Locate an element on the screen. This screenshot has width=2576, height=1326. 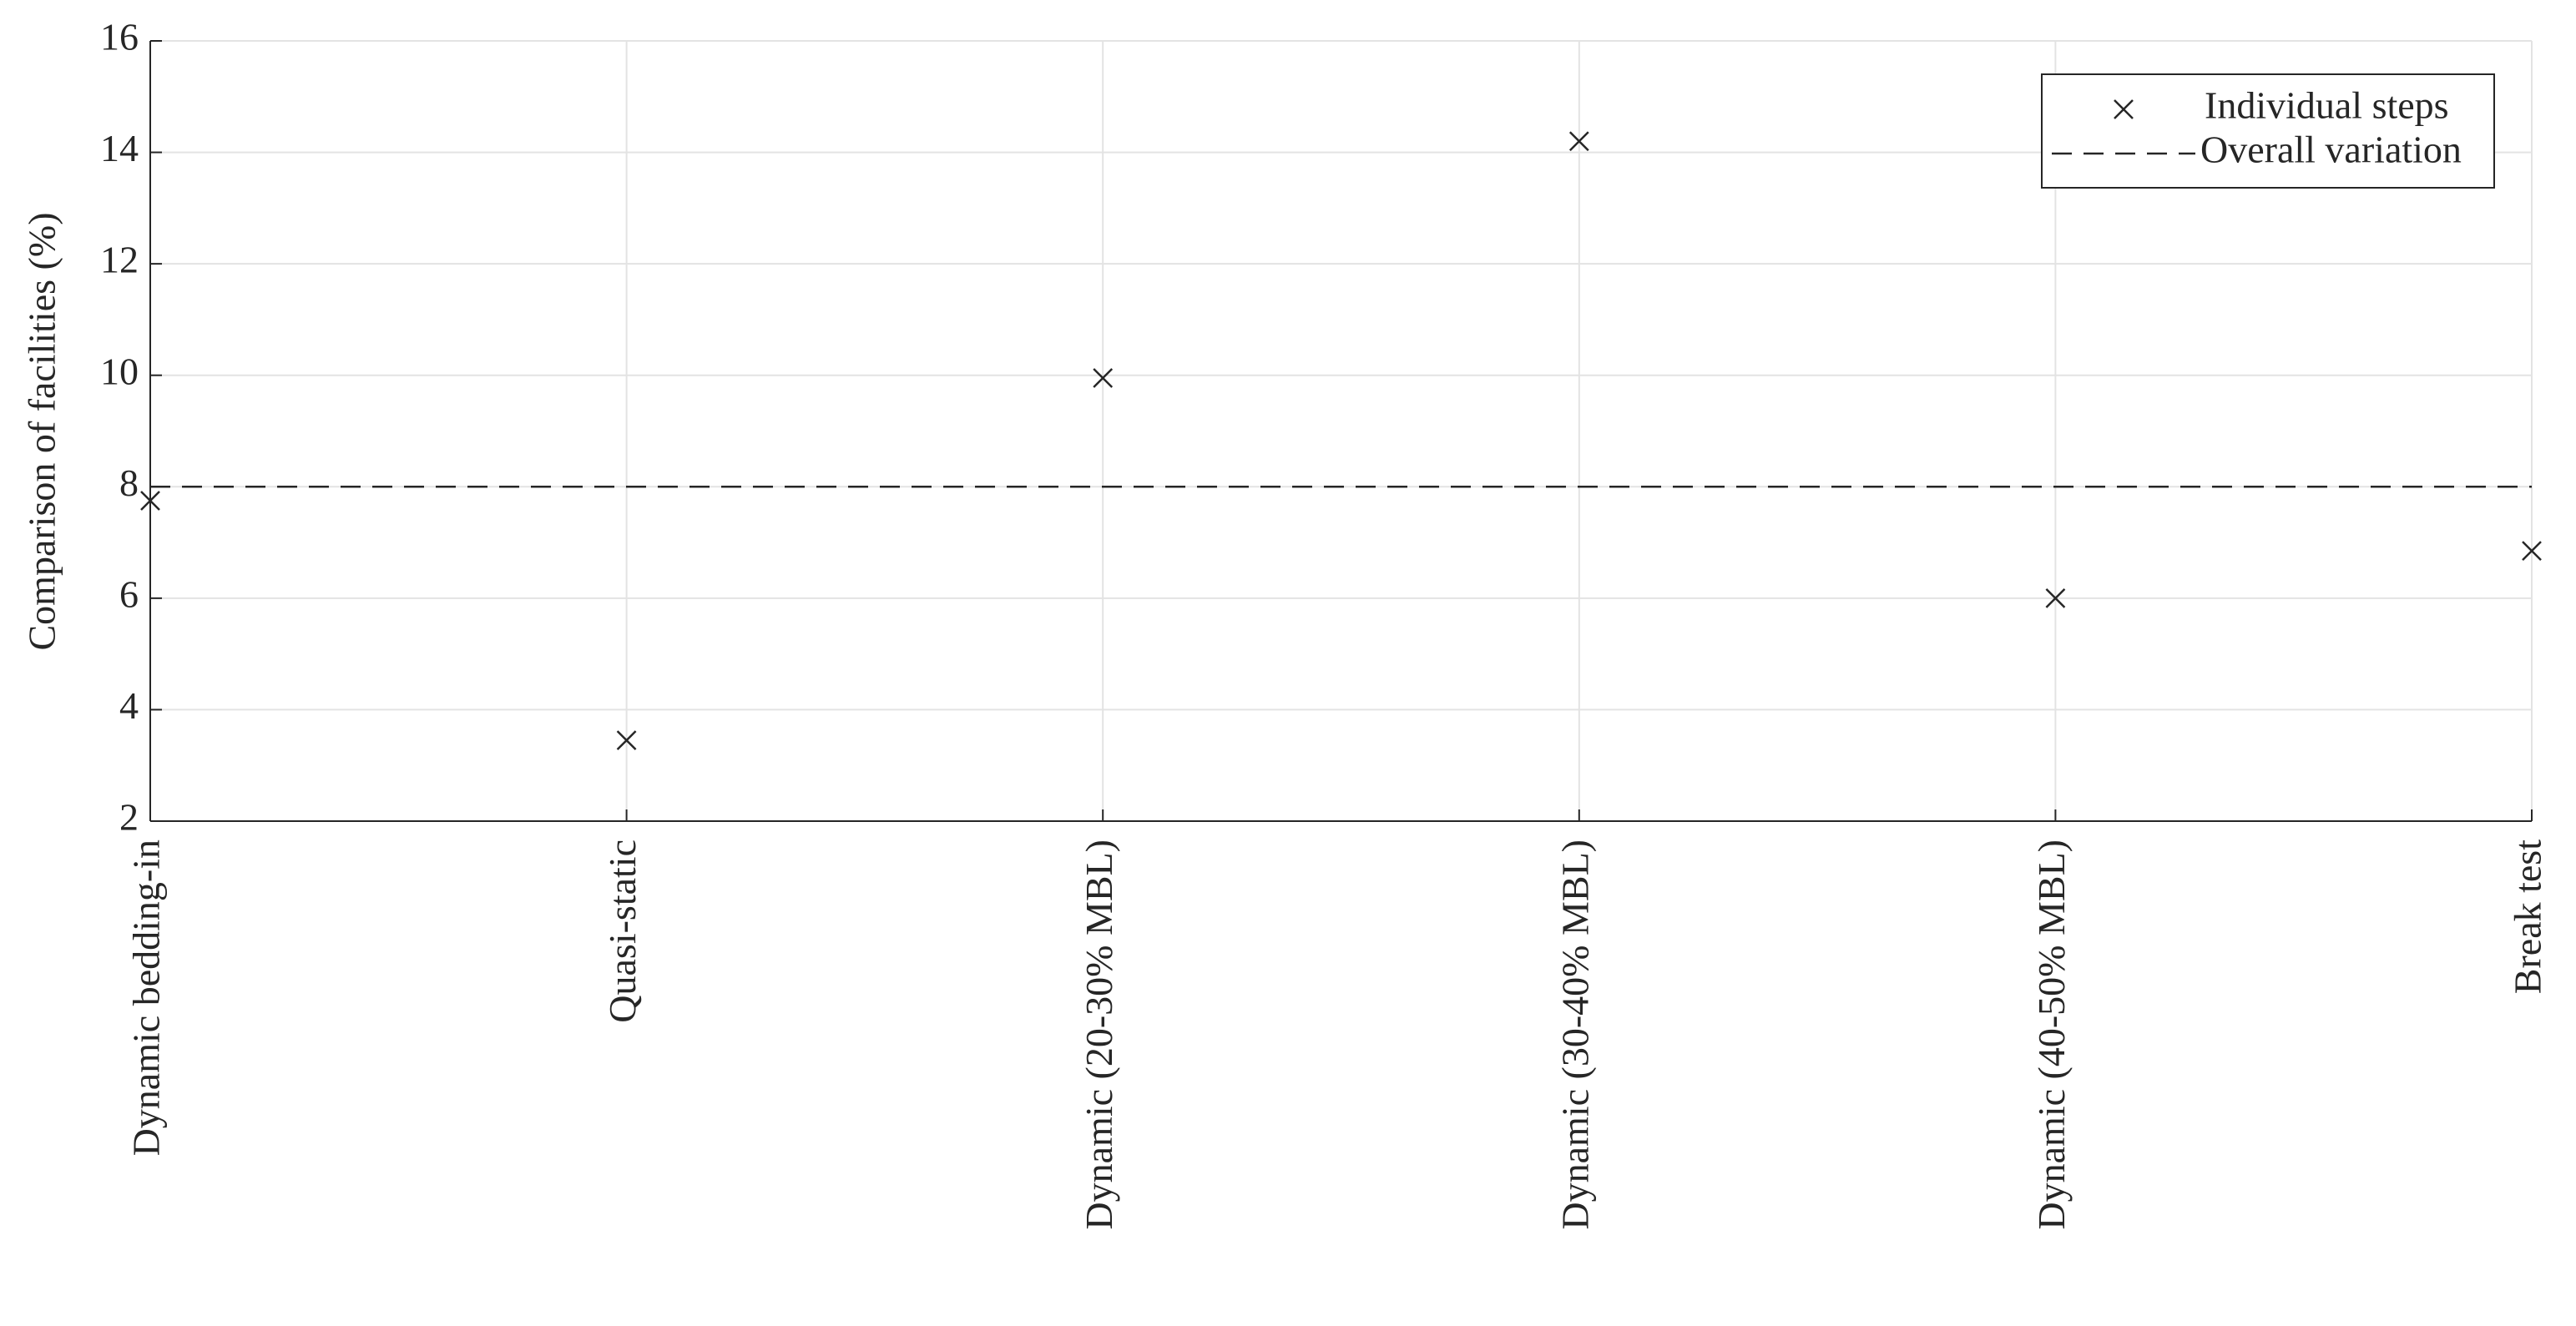
x-tick-label: Dynamic (30-40% MBL) is located at coordinates (1574, 1034).